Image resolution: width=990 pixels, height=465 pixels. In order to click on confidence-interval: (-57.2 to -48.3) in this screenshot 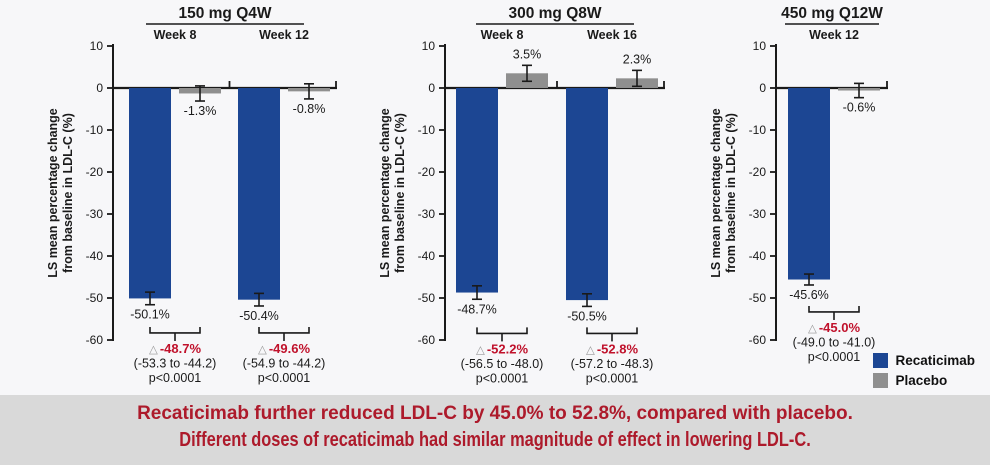, I will do `click(612, 364)`.